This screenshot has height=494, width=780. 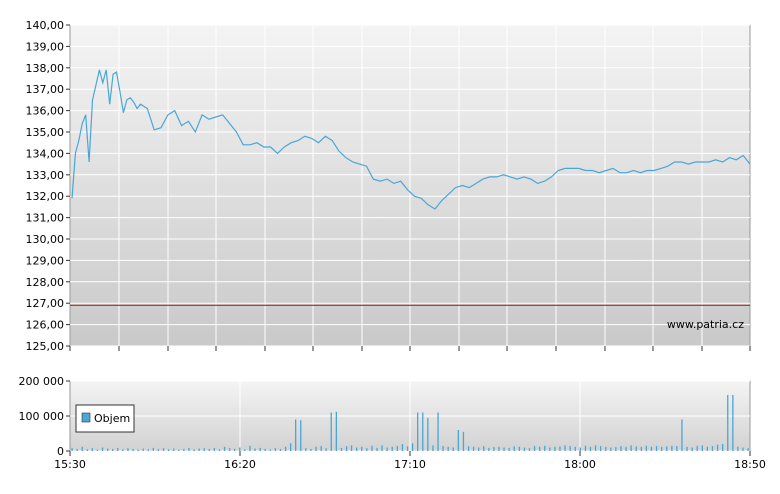 What do you see at coordinates (580, 464) in the screenshot?
I see `x-tick-label: 18:00` at bounding box center [580, 464].